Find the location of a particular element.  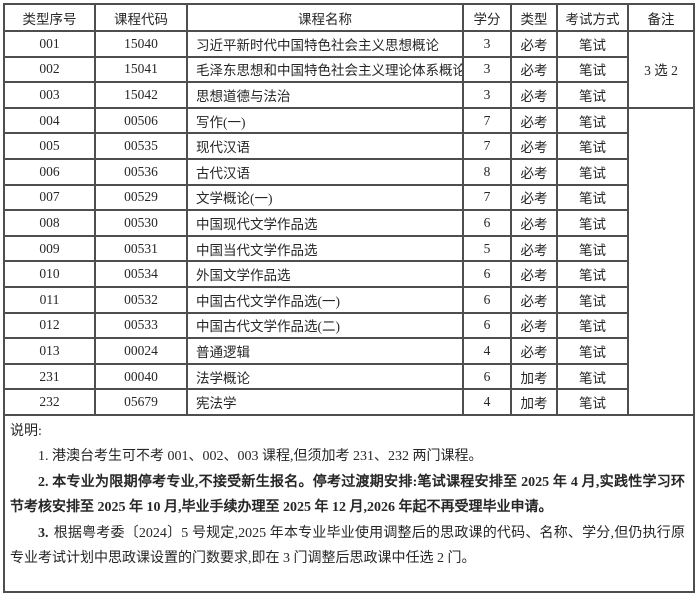

cell-code: 05679 is located at coordinates (141, 402).